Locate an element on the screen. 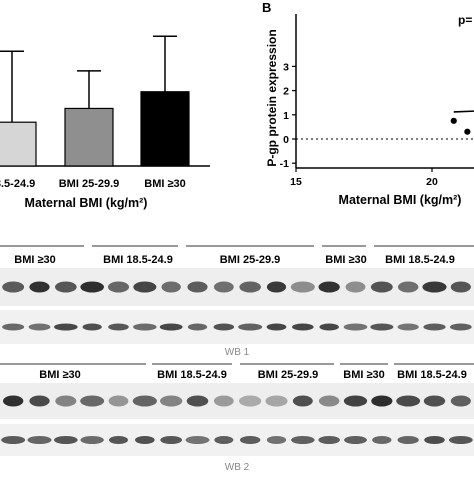 The image size is (474, 479). y-tick-label: 2 is located at coordinates (286, 92).